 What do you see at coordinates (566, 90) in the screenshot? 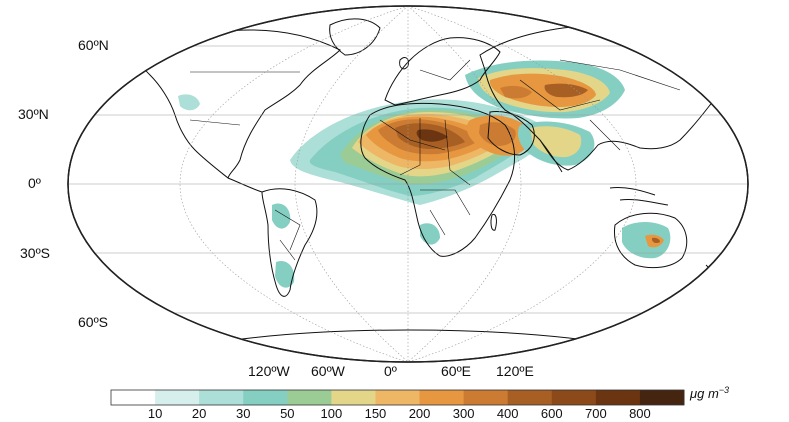
I see `dust-region-taklimakan` at bounding box center [566, 90].